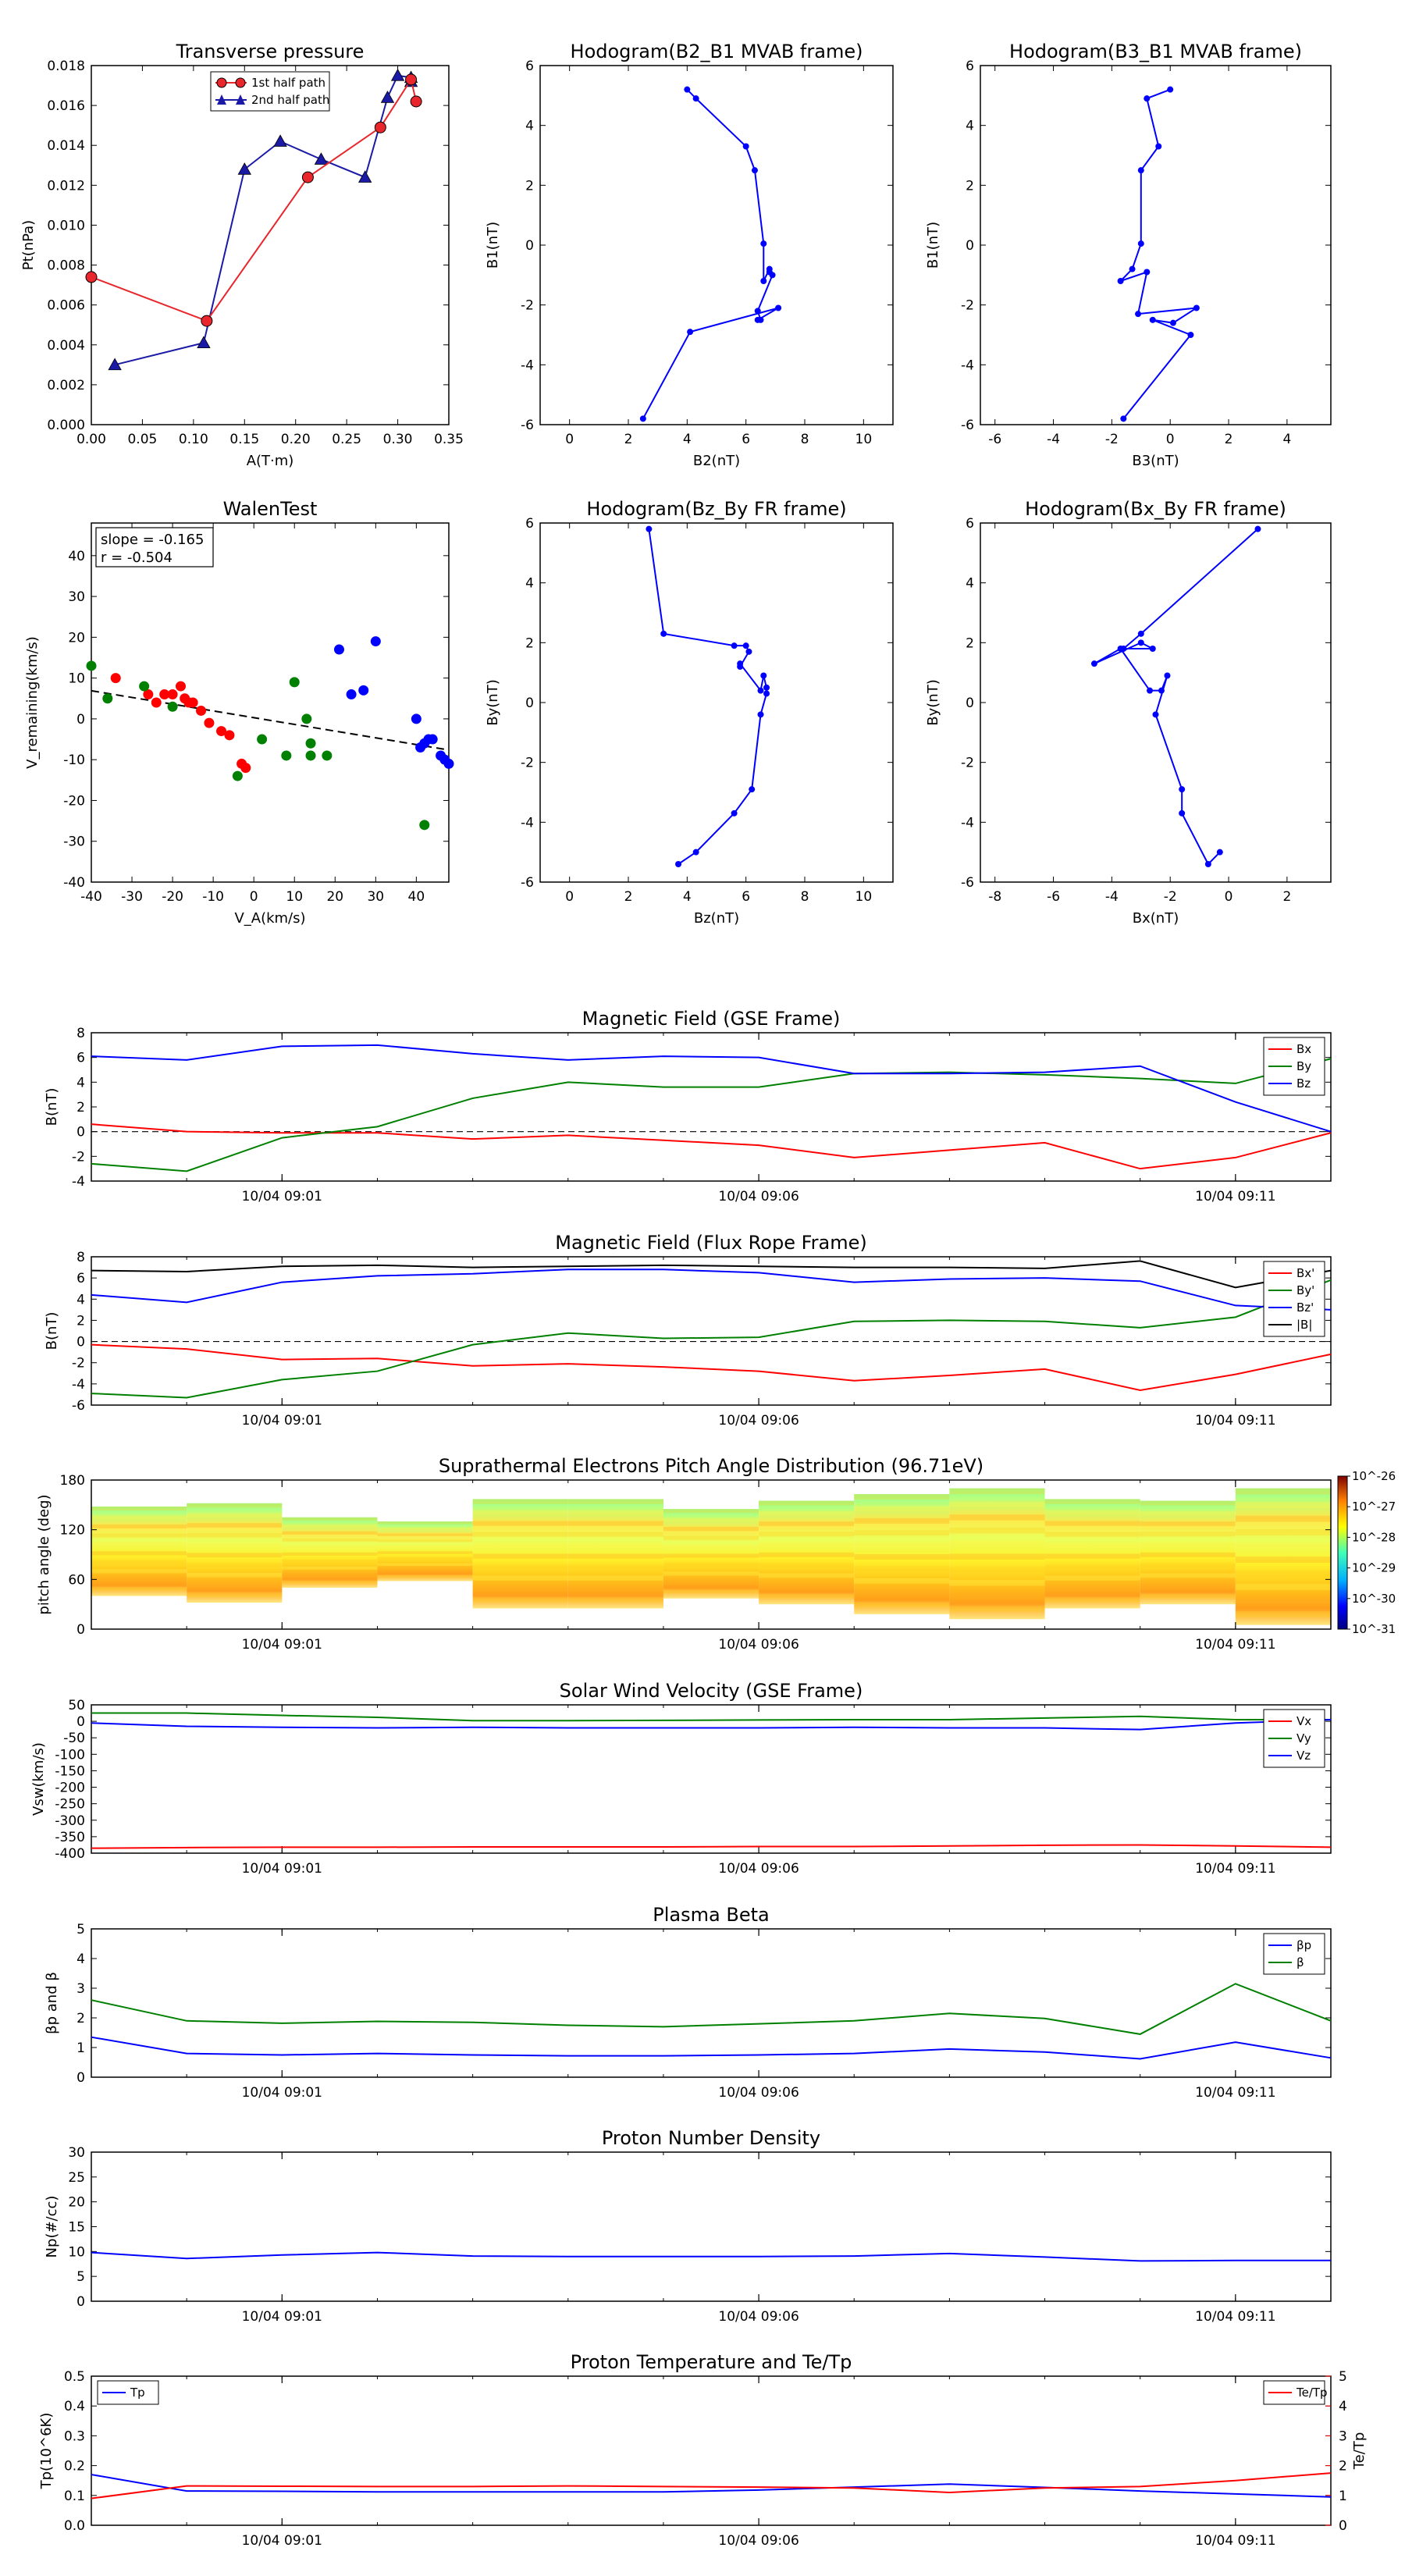  What do you see at coordinates (70, 1771) in the screenshot?
I see `y-tick-label: -150` at bounding box center [70, 1771].